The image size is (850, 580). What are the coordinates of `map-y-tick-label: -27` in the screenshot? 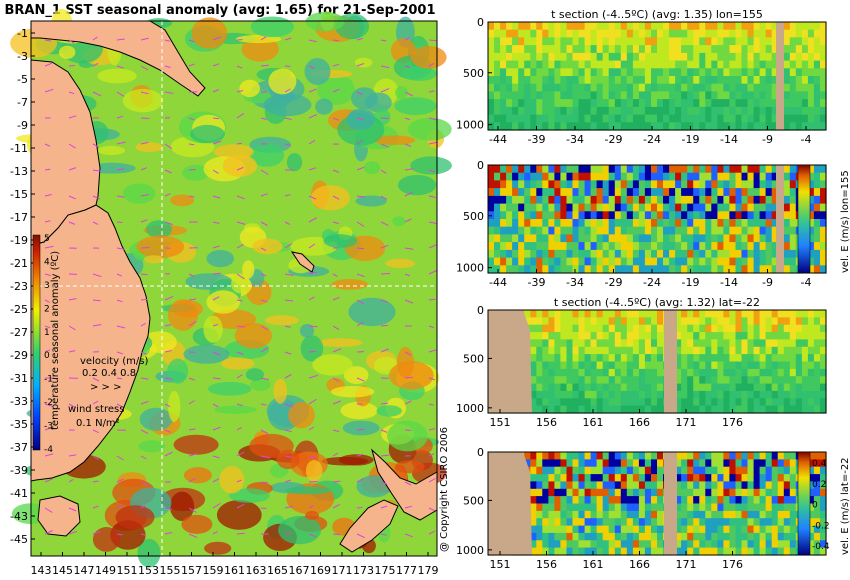 It's located at (19, 332).